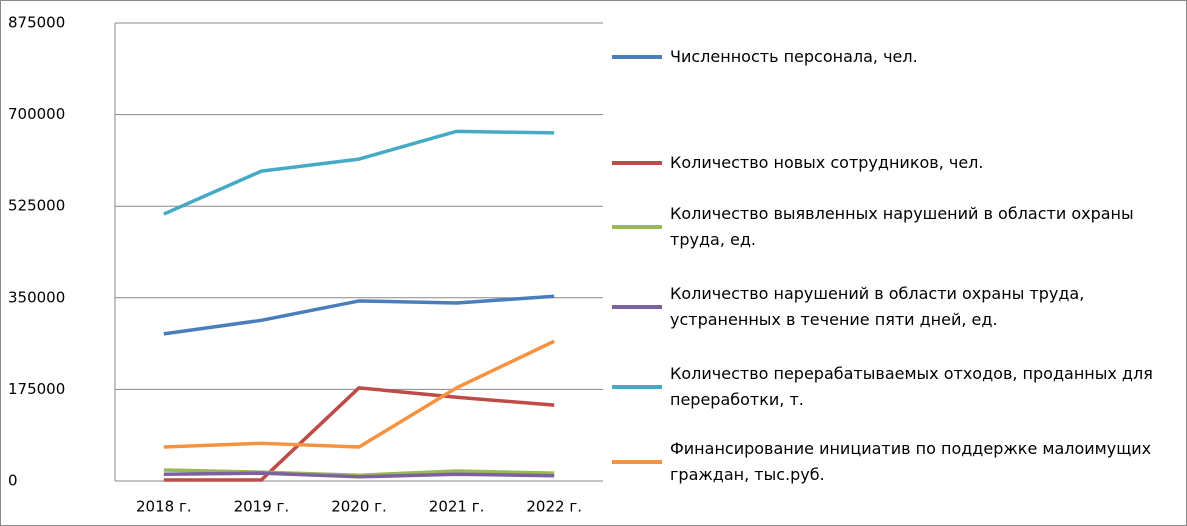  Describe the element at coordinates (36, 297) in the screenshot. I see `y-tick-label: 350000` at that location.